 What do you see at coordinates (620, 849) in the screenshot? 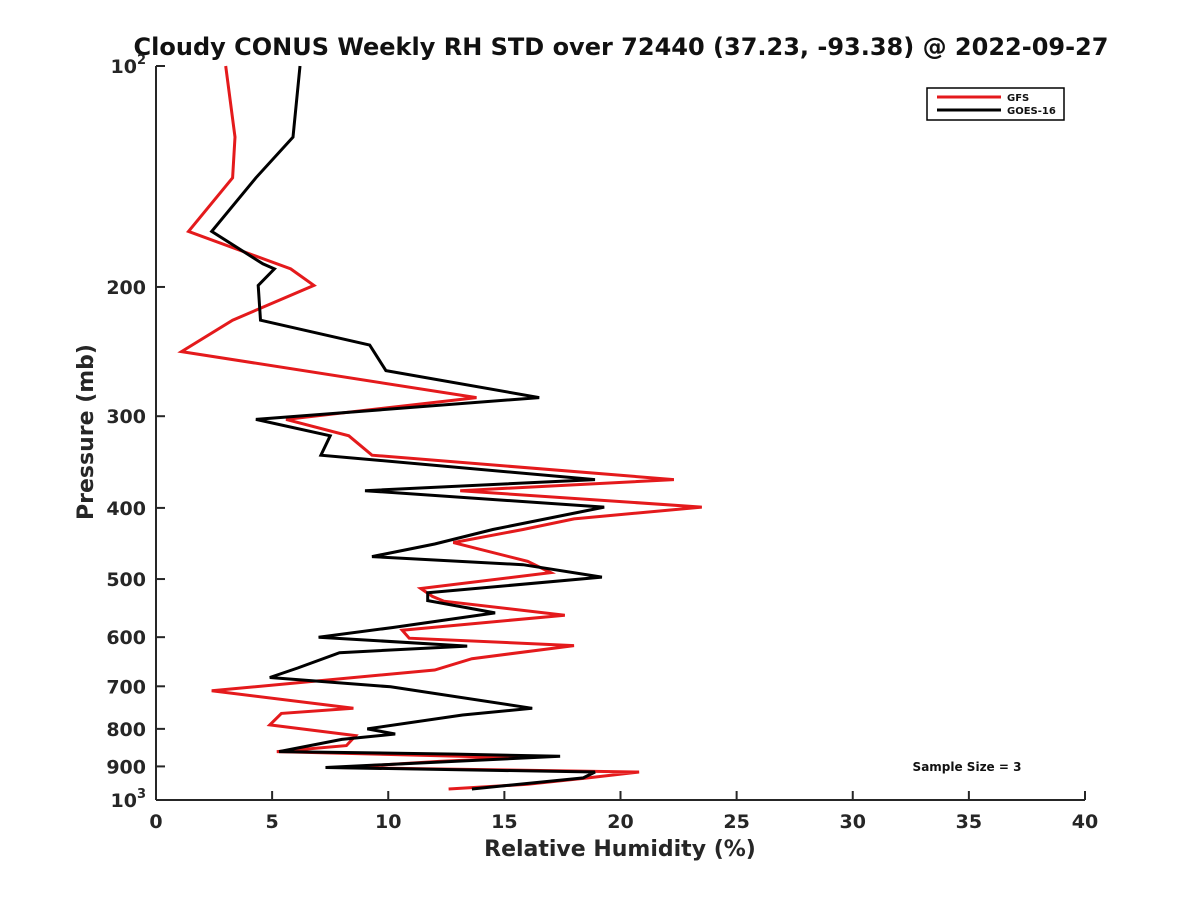
I see `x-axis-label: Relative Humidity (%)` at bounding box center [620, 849].